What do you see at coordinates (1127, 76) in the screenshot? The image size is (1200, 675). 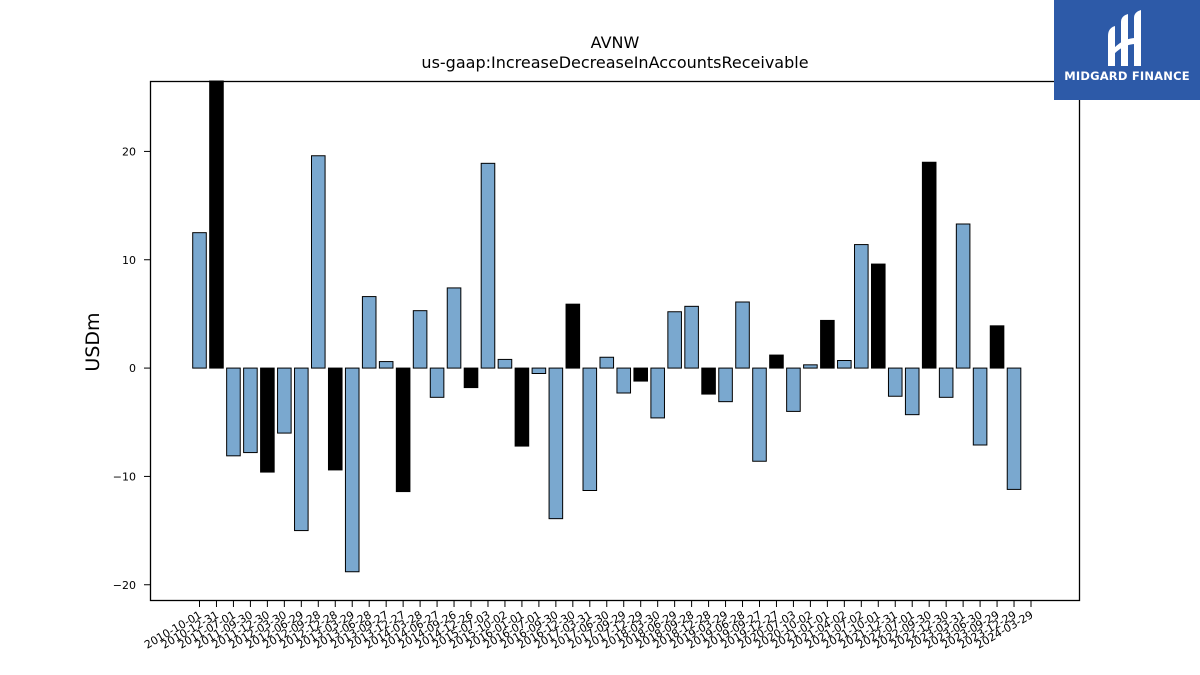 I see `logo-text: MIDGARD FINANCE` at bounding box center [1127, 76].